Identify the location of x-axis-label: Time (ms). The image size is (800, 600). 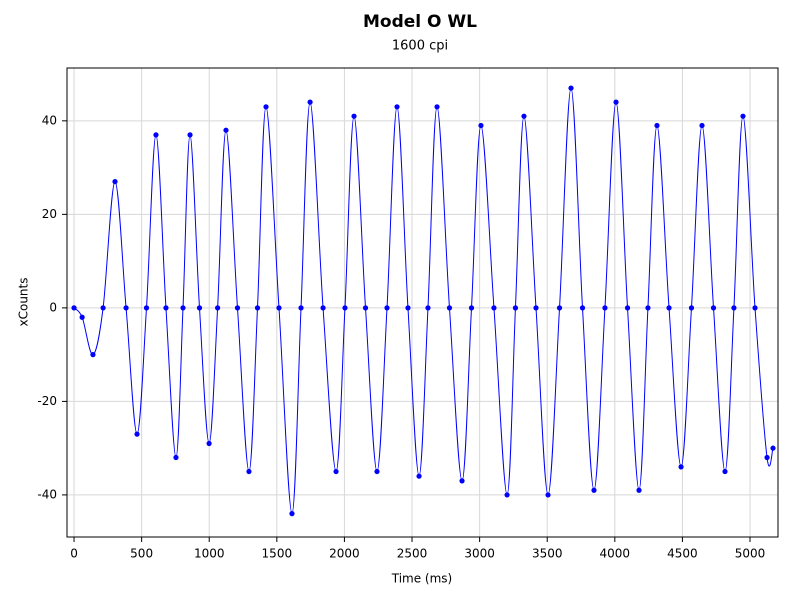
(422, 579).